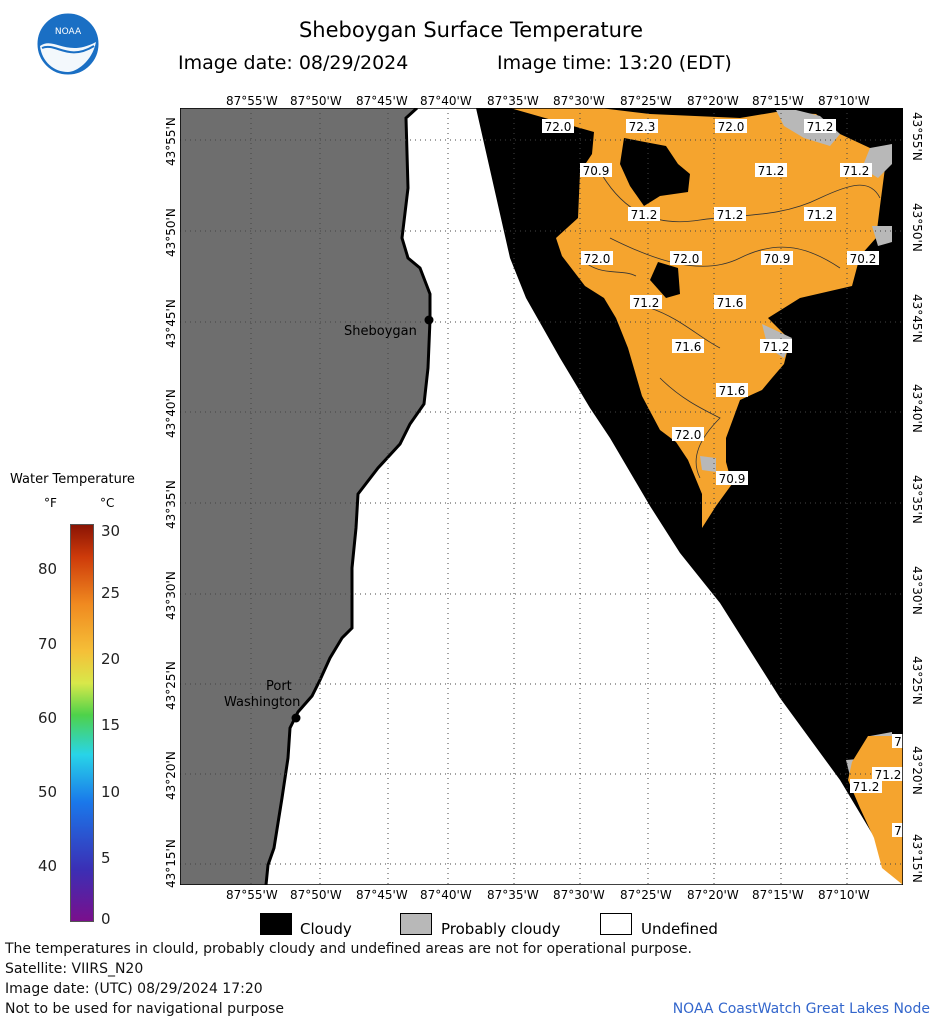  Describe the element at coordinates (471, 30) in the screenshot. I see `map-title: Sheboygan Surface Temperature` at that location.